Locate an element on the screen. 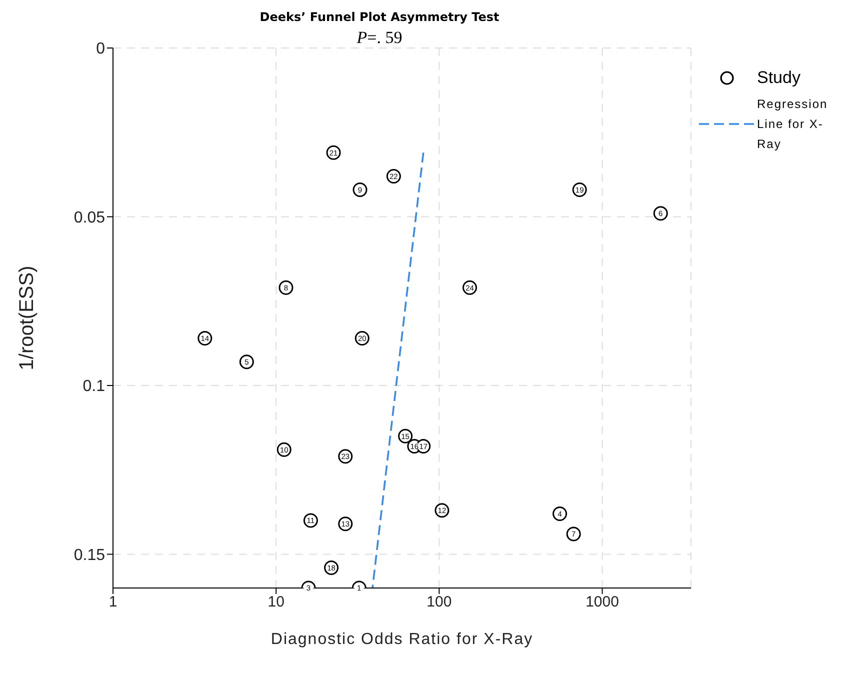  x-tick-label: 1 is located at coordinates (113, 602).